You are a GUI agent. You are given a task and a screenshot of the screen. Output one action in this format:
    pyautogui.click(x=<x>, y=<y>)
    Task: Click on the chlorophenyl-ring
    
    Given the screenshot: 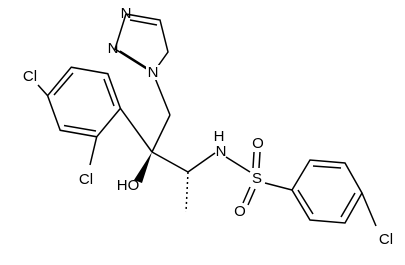 What is the action you would take?
    pyautogui.click(x=327, y=191)
    